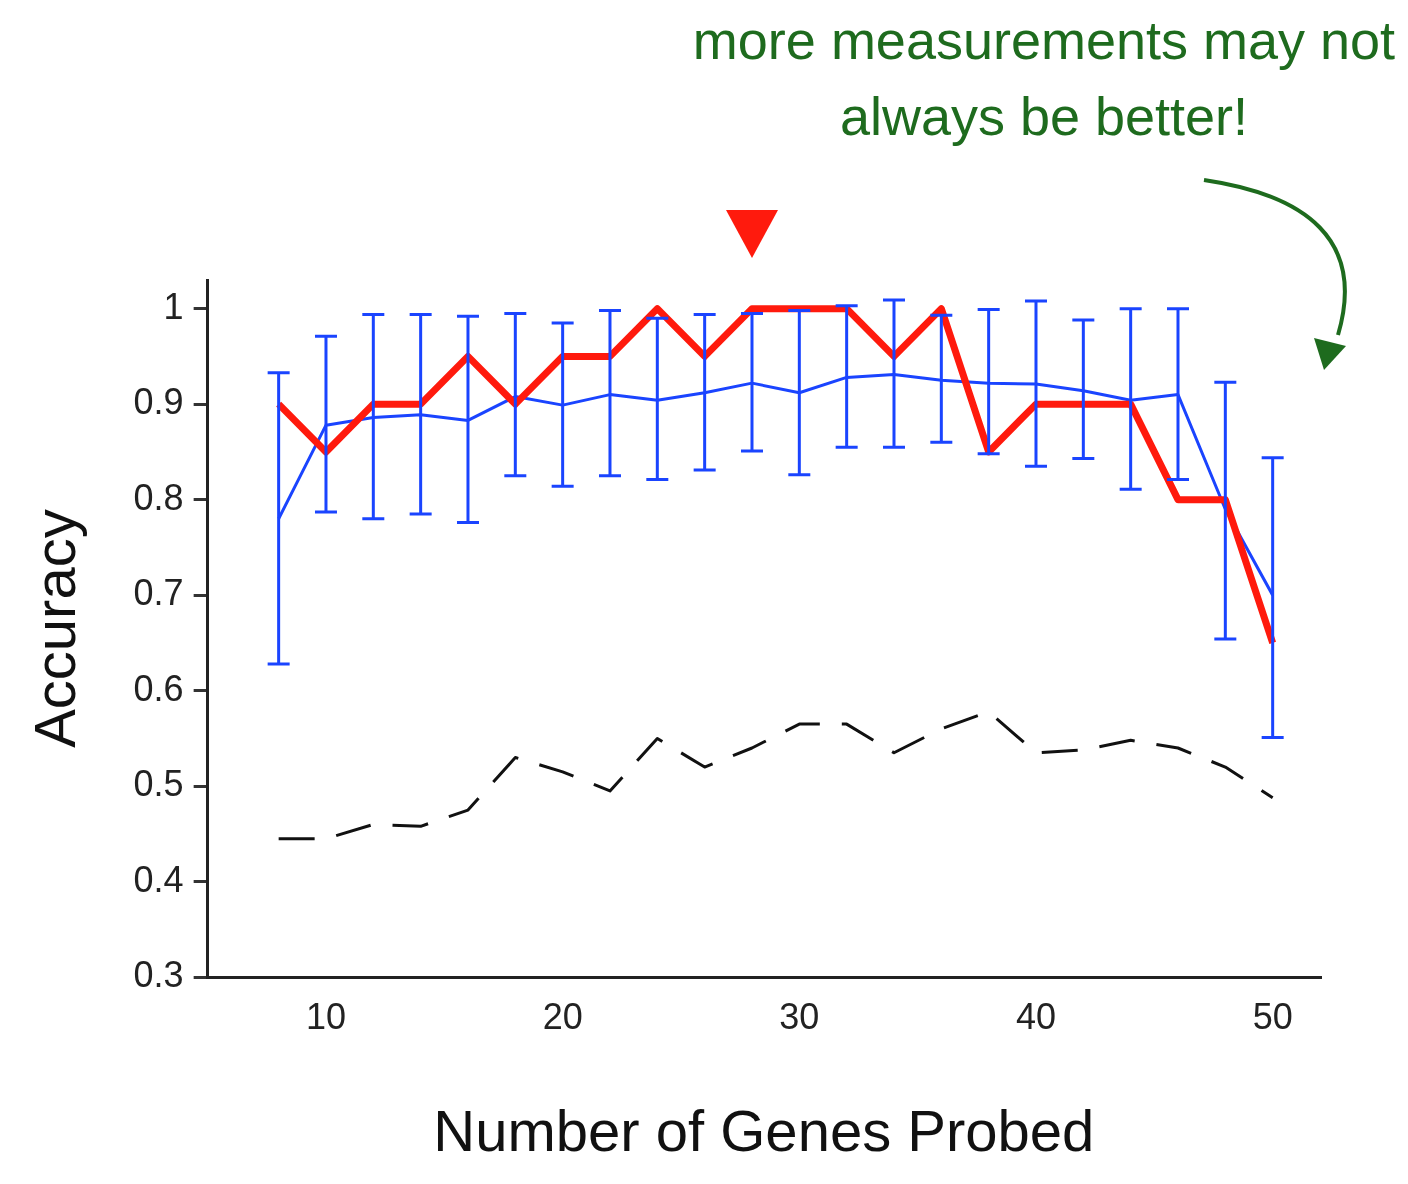  What do you see at coordinates (158, 975) in the screenshot?
I see `y-tick-label: 0.3` at bounding box center [158, 975].